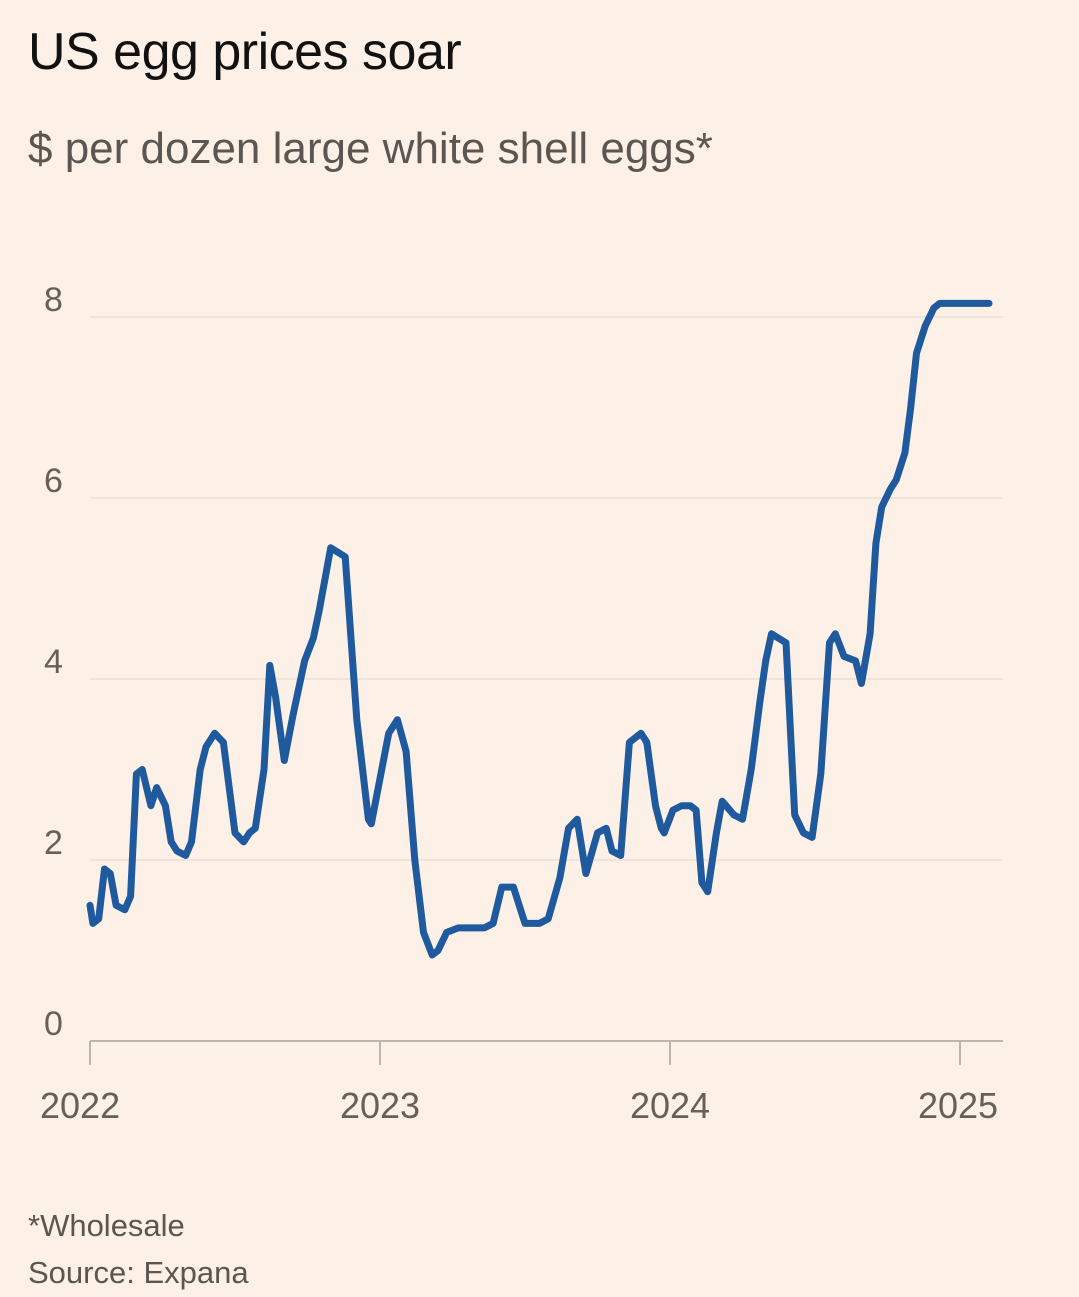 This screenshot has height=1297, width=1079. I want to click on y-tick-label-8: 8, so click(53, 300).